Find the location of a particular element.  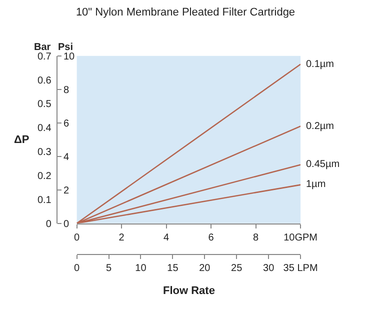

y-tick-label: 8 is located at coordinates (66, 90).